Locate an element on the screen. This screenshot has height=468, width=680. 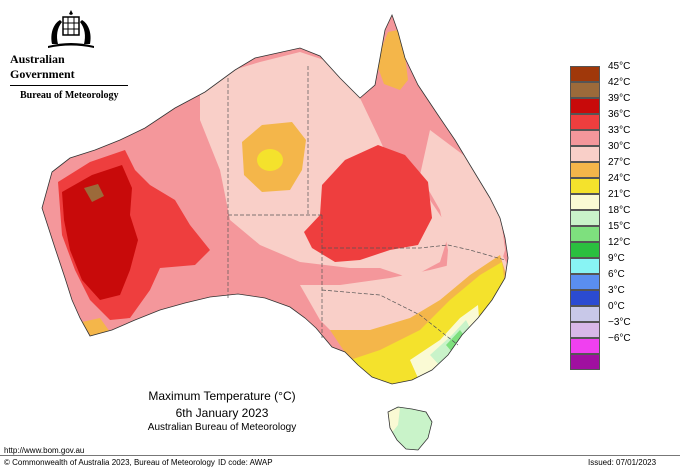
legend-item: 45°C is located at coordinates (610, 71).